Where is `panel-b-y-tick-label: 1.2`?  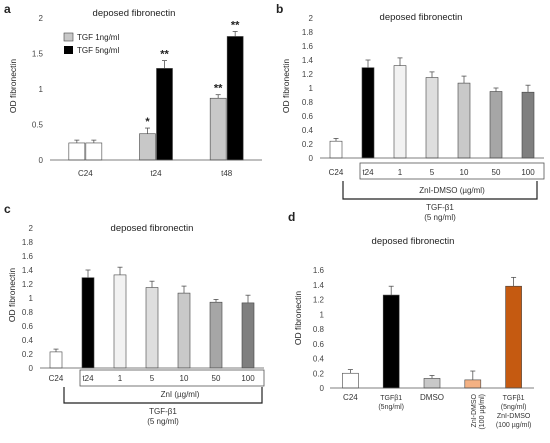 panel-b-y-tick-label: 1.2 is located at coordinates (308, 74).